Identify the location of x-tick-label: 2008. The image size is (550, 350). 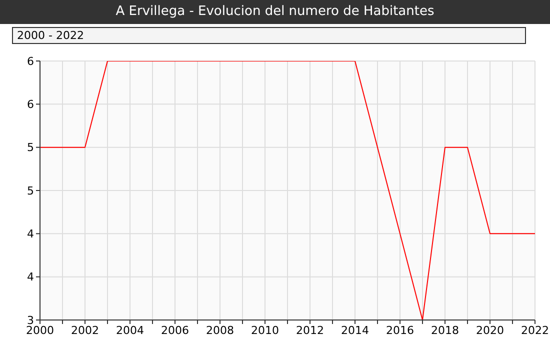
(220, 330).